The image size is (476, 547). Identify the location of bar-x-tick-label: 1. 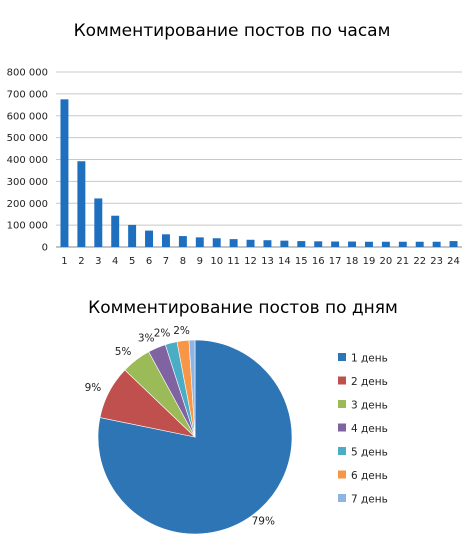
(64, 261).